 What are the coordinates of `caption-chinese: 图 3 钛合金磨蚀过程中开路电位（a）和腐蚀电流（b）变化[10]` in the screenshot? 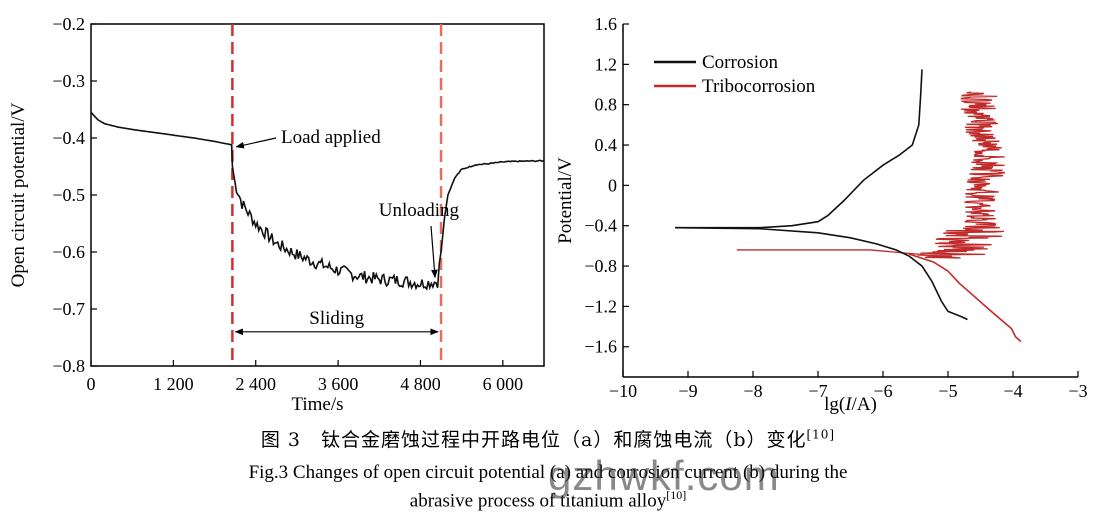 It's located at (548, 439).